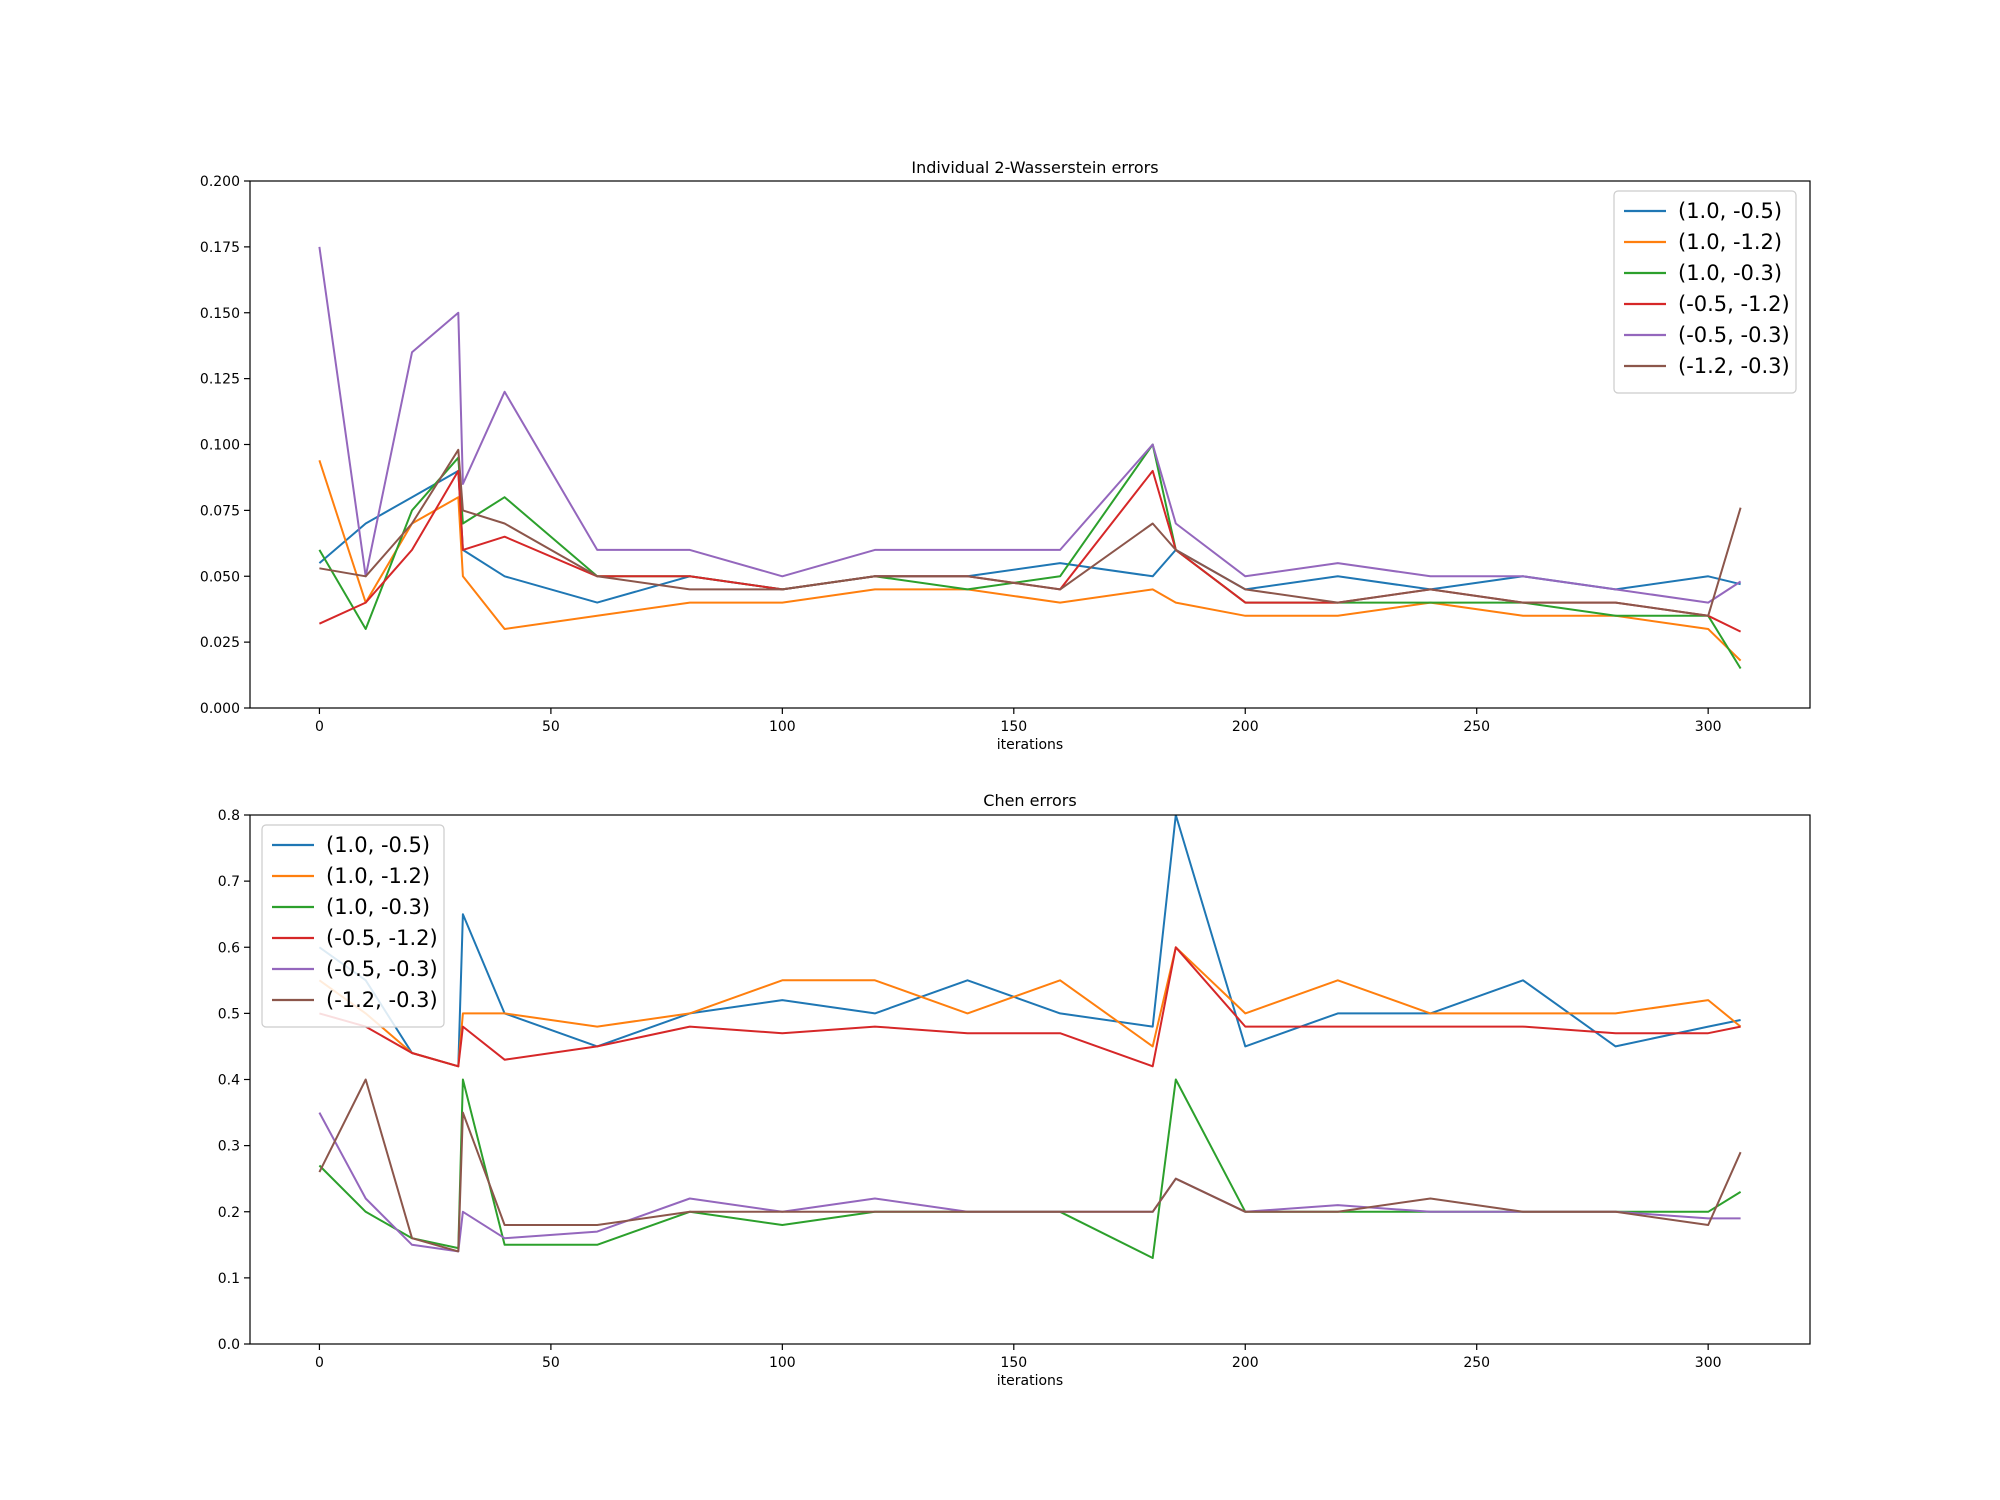 The image size is (2000, 1500). I want to click on y-axis: 0.0 0.1 0.2 0.3 0.4 0.5 0.6 0.7 0.8, so click(234, 1080).